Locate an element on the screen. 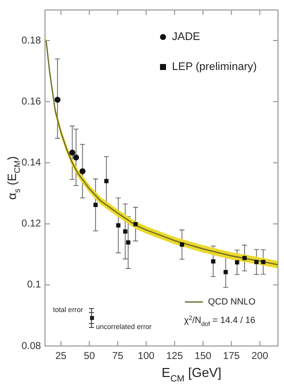 This screenshot has height=384, width=284. x-tick-label: 25 is located at coordinates (61, 356).